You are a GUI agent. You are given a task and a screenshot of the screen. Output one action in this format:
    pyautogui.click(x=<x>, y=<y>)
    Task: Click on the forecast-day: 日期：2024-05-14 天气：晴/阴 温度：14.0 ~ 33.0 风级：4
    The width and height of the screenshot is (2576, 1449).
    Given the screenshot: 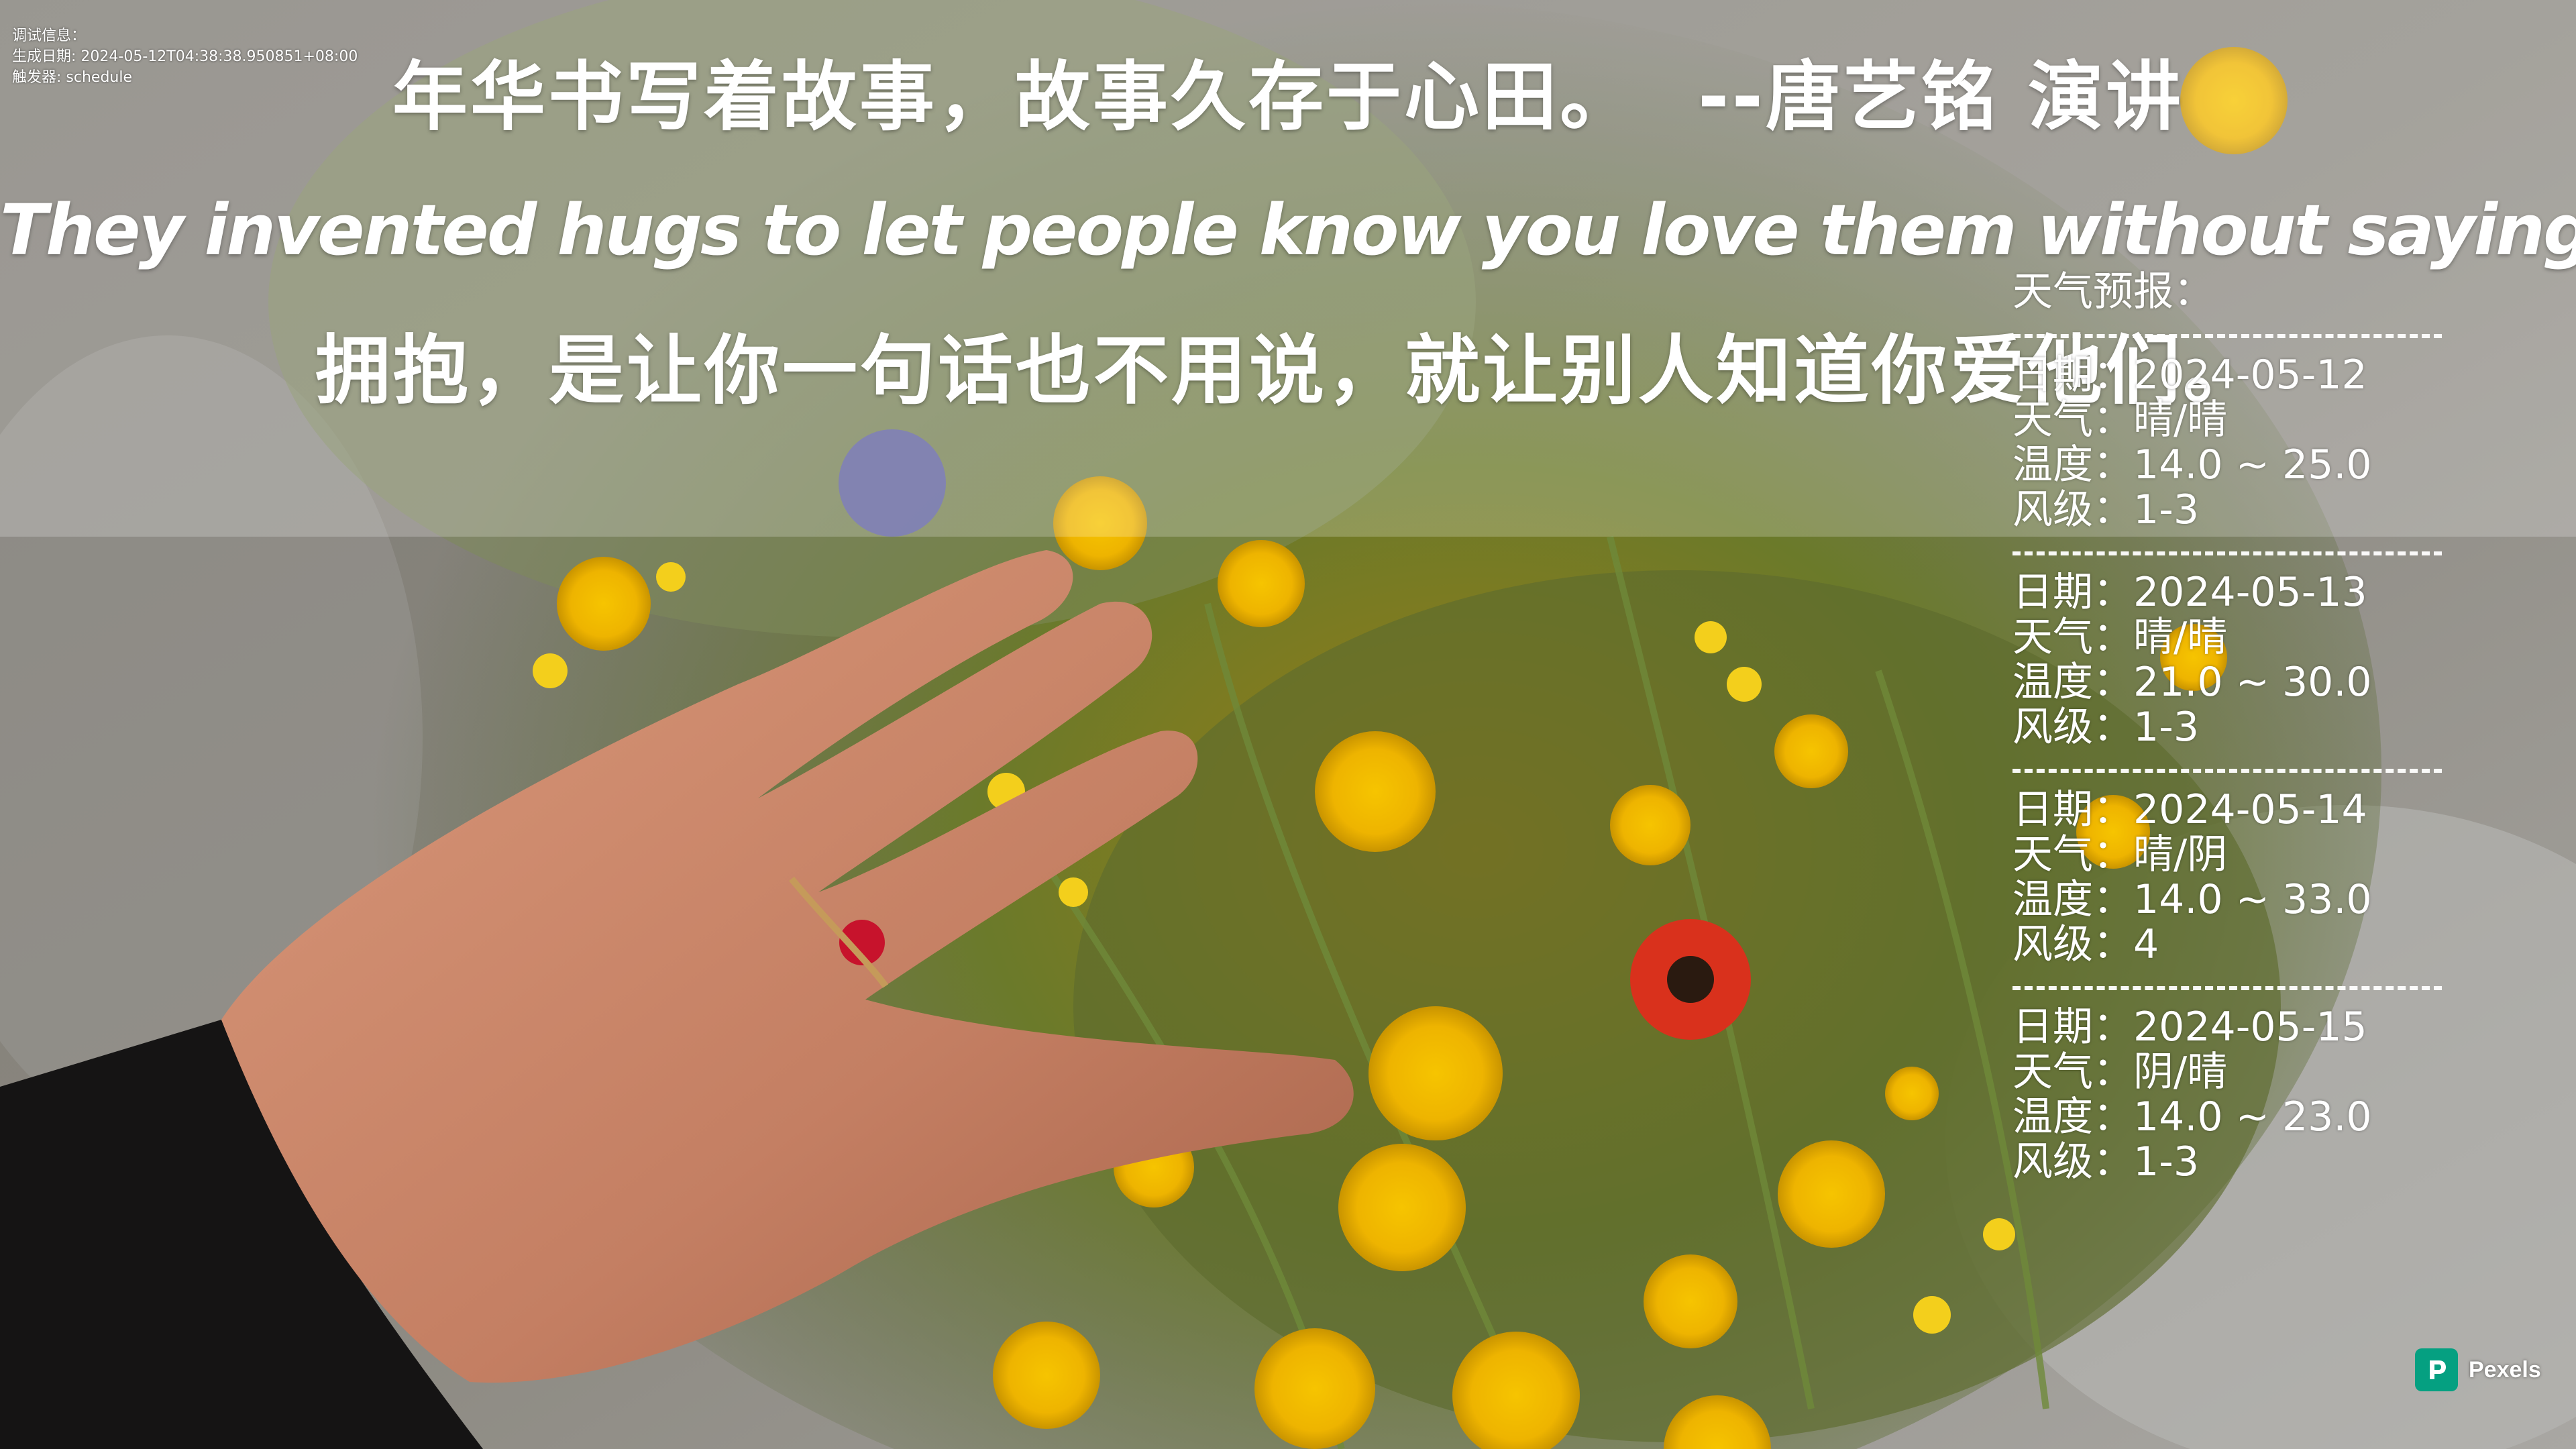 What is the action you would take?
    pyautogui.click(x=2227, y=877)
    